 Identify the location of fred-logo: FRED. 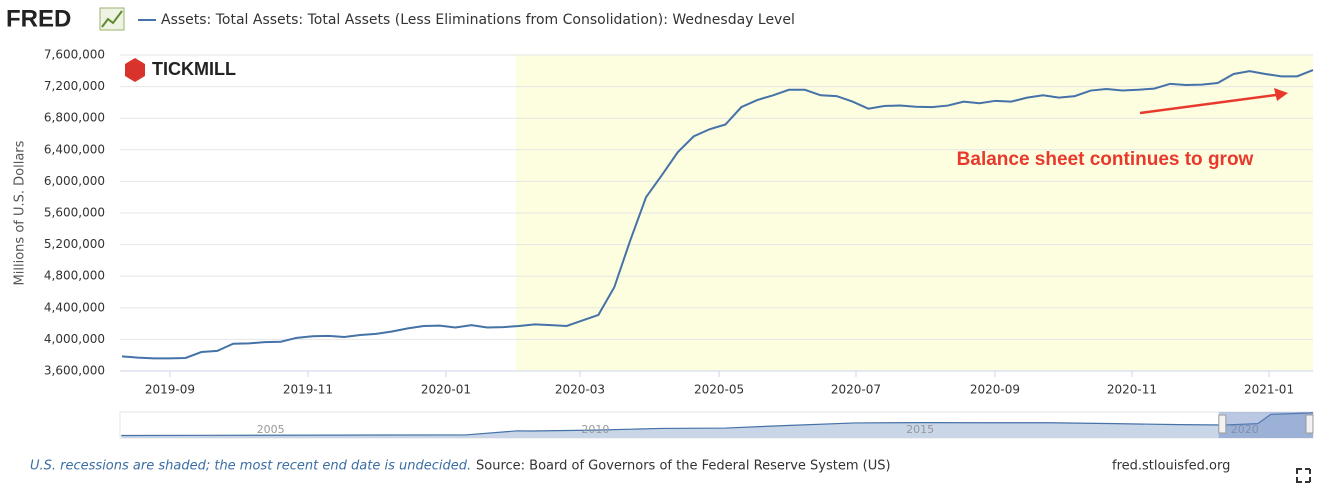
(38, 18).